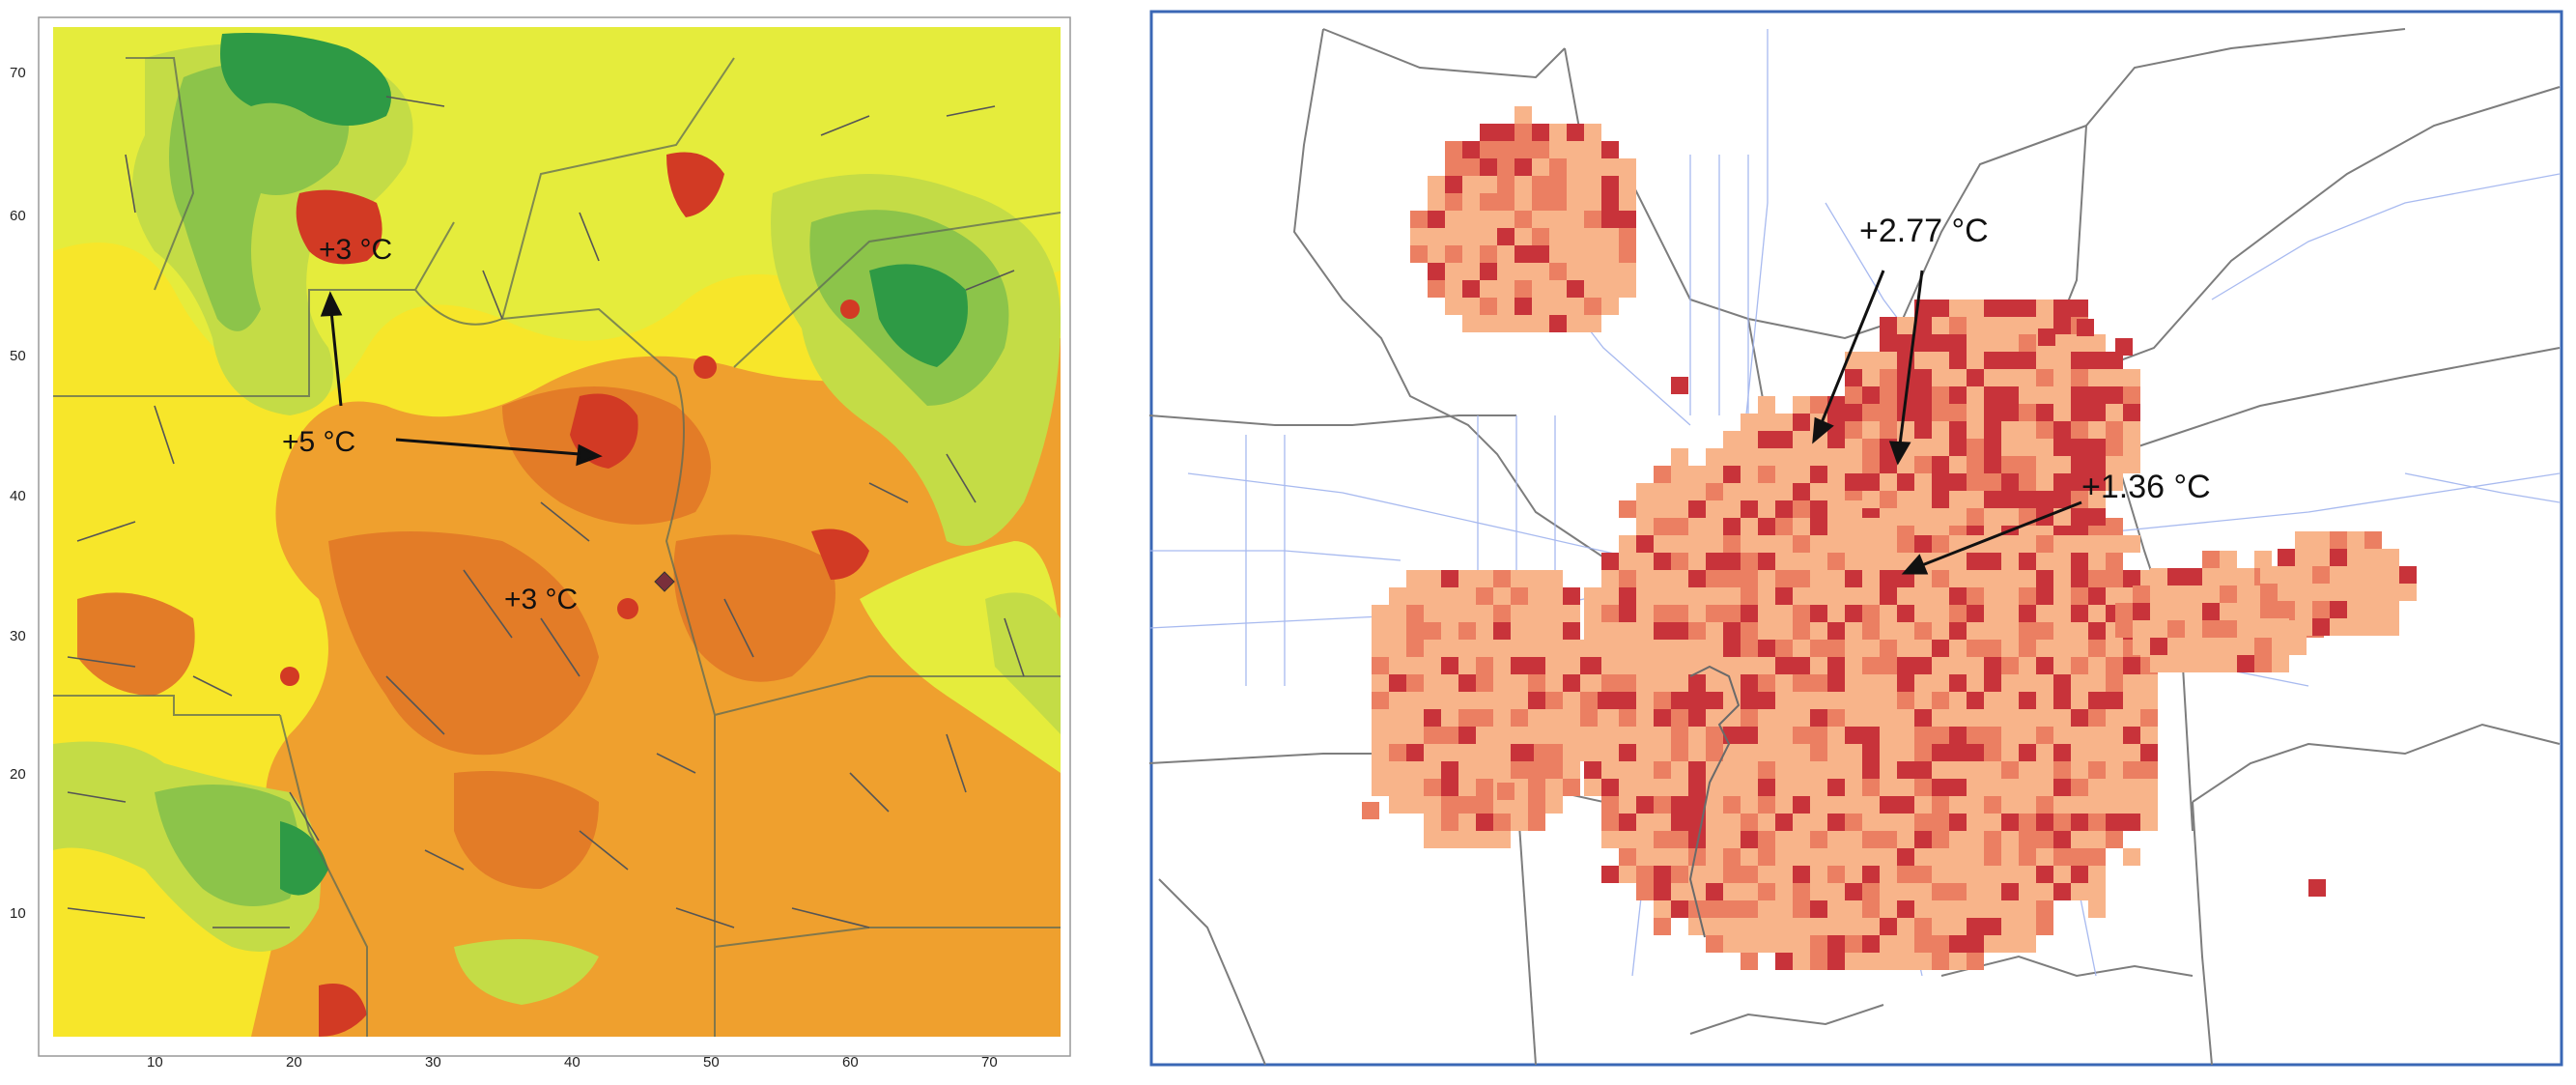 Image resolution: width=2576 pixels, height=1085 pixels. I want to click on y-tick: 40, so click(18, 496).